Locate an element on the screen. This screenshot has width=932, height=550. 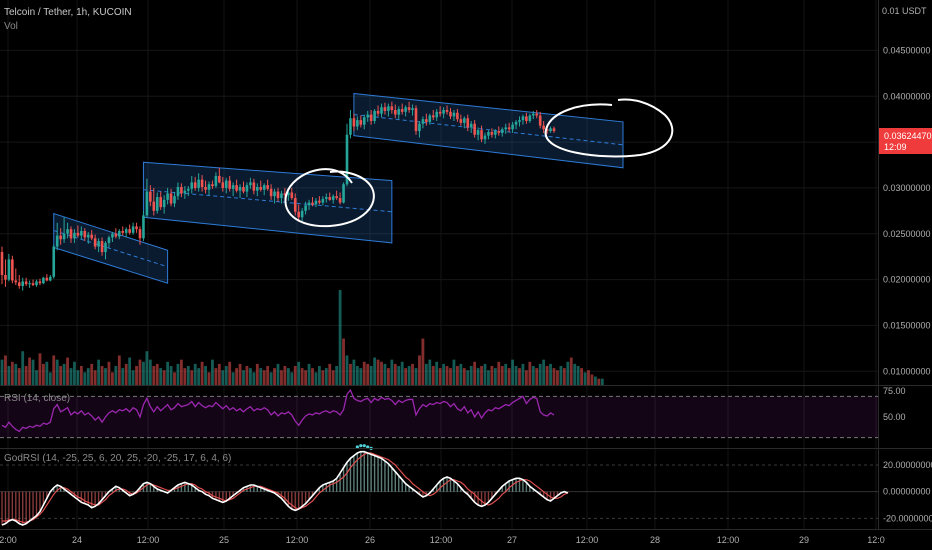
rsi-band is located at coordinates (439, 417).